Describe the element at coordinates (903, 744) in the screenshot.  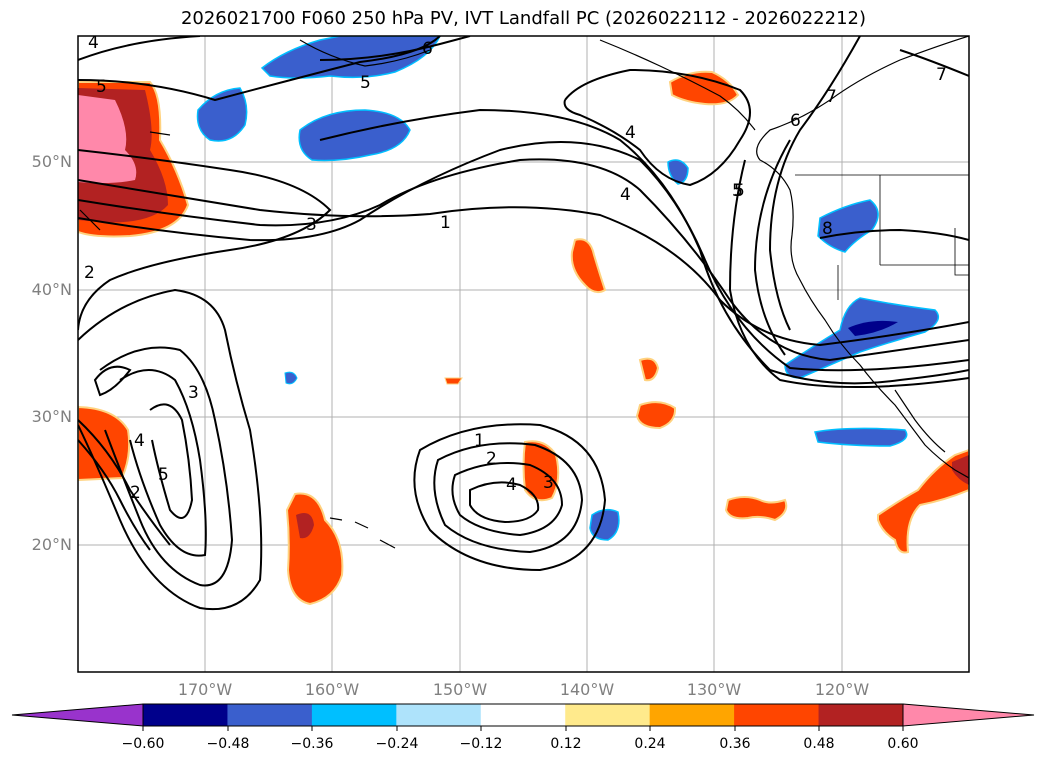
I see `colorbar-tick-label: 0.60` at that location.